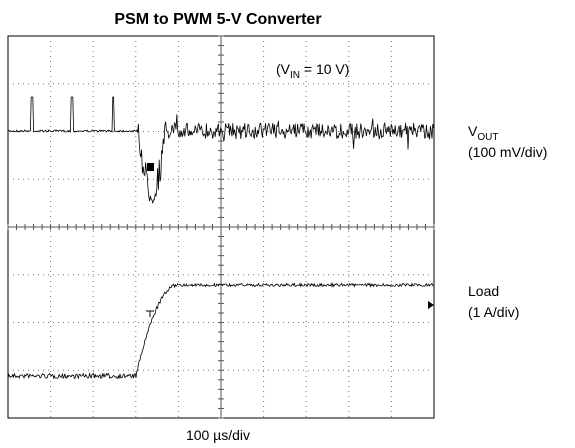 This screenshot has height=448, width=575. What do you see at coordinates (150, 313) in the screenshot?
I see `trigger-marker` at bounding box center [150, 313].